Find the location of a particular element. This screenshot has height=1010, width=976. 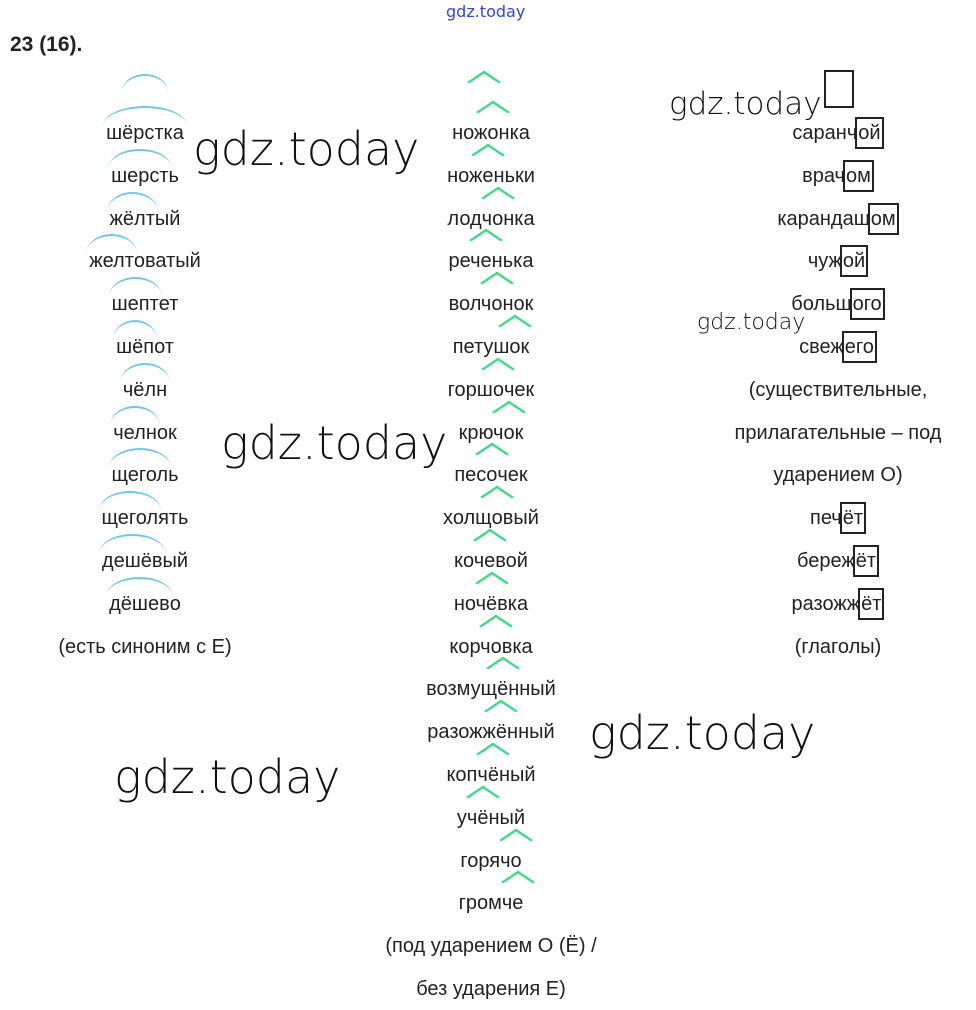

note: (есть синоним с Е) is located at coordinates (145, 646).